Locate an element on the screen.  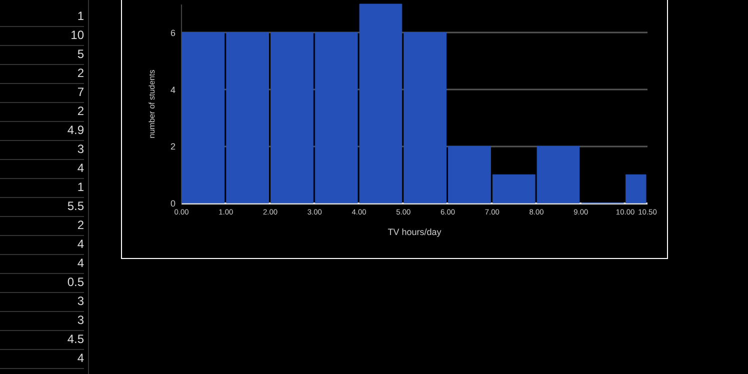
y-tick-label: 2 is located at coordinates (173, 147).